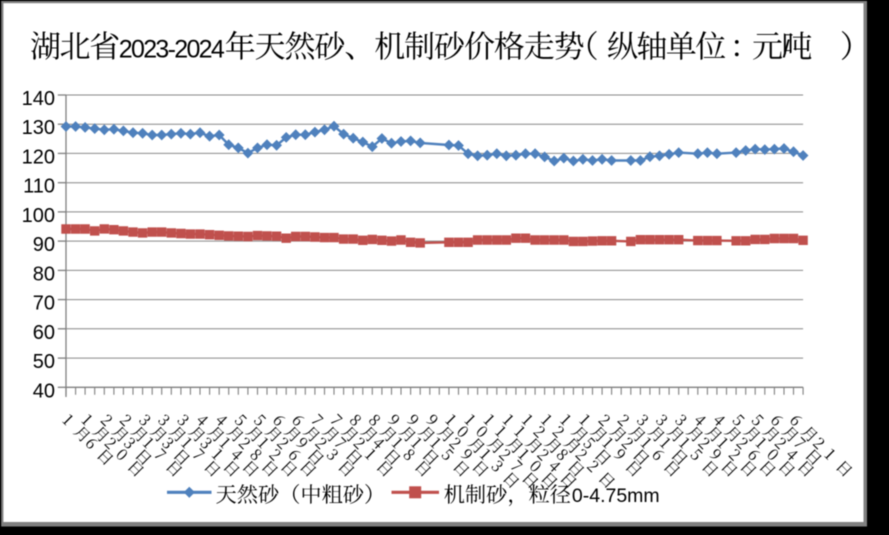 This screenshot has height=535, width=889. I want to click on svg-text: 130, so click(38, 128).